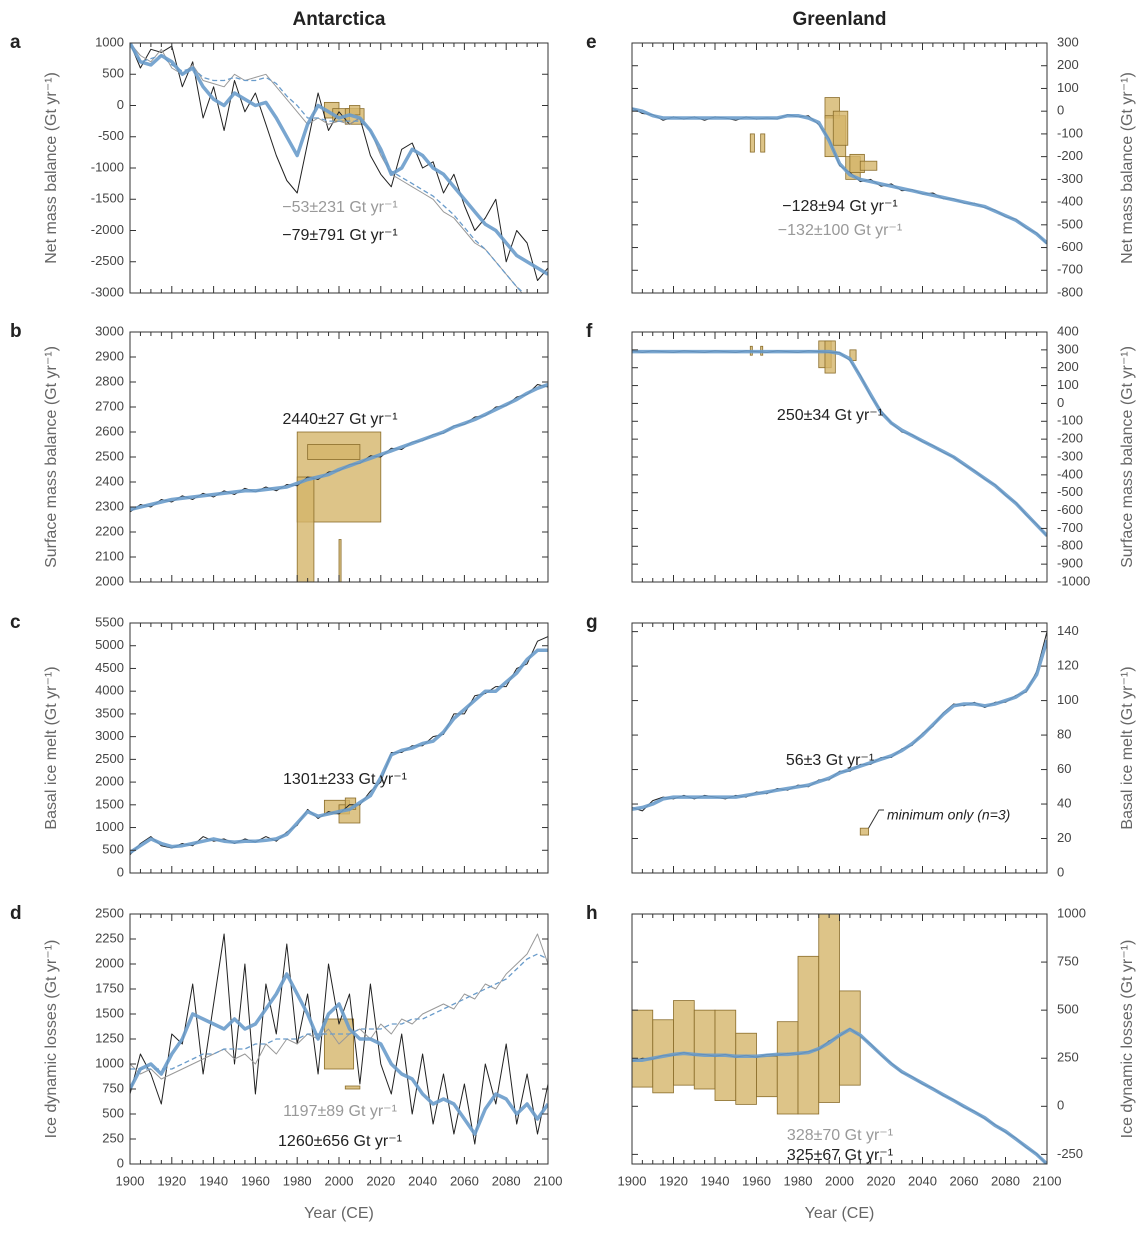 The height and width of the screenshot is (1239, 1148). I want to click on y-tick-label: 1250, so click(109, 1037).